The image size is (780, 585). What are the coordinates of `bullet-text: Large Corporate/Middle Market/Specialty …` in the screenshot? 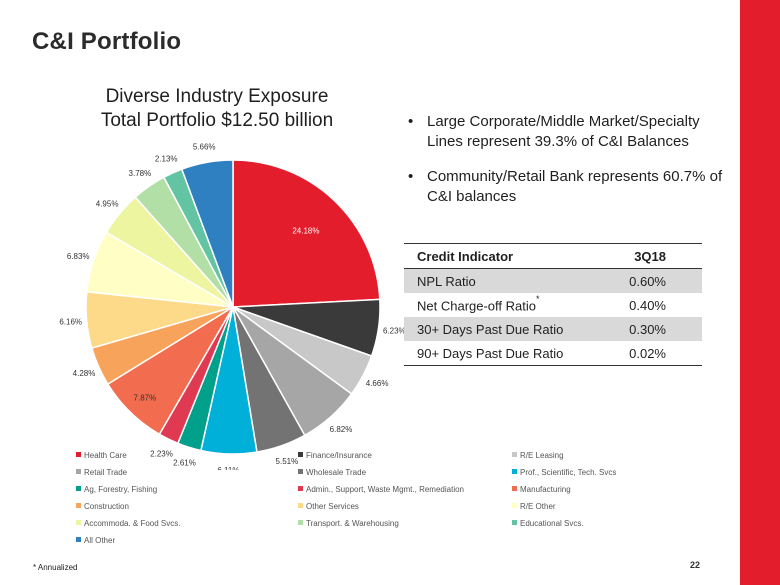 It's located at (563, 131).